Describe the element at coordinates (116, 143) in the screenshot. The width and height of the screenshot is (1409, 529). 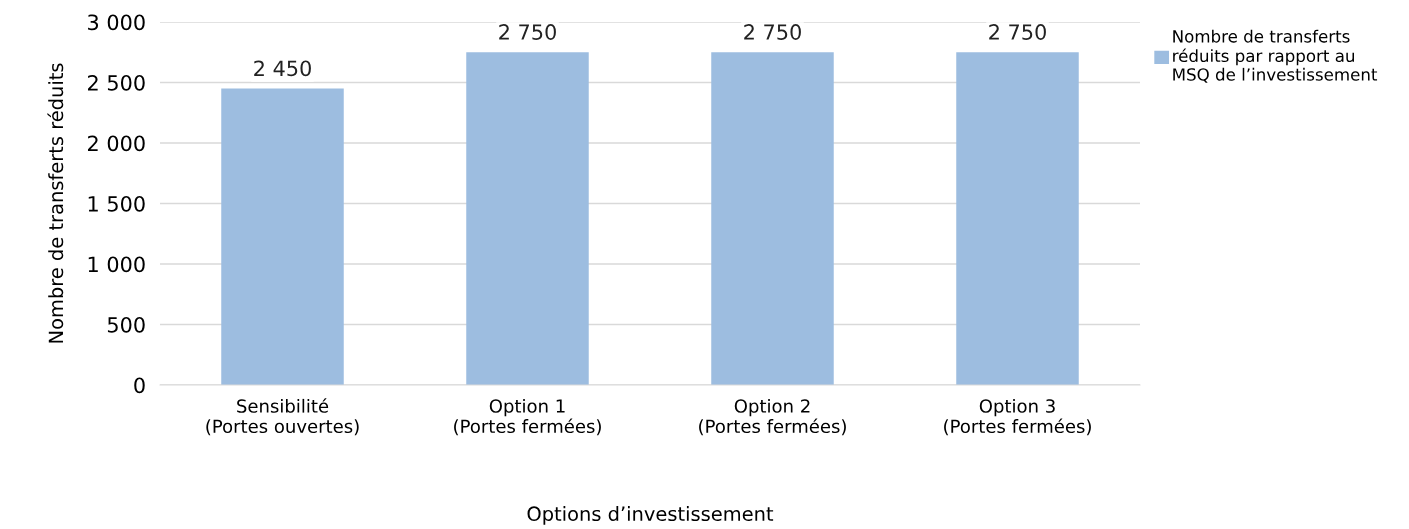
I see `y-tick-label: 2 000` at that location.